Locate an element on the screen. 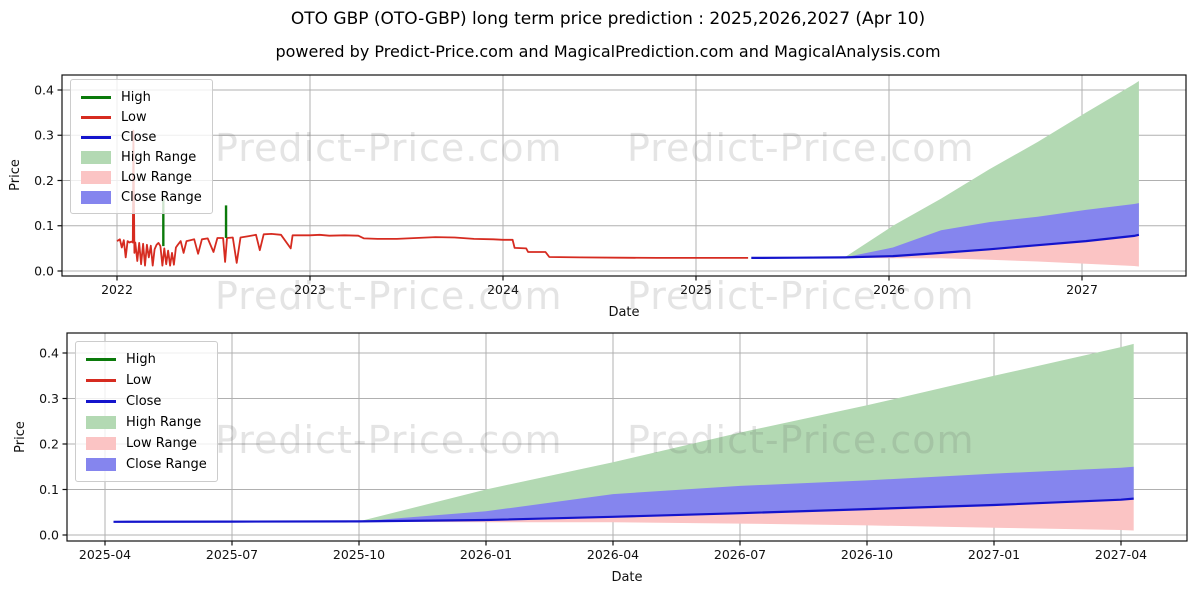 Image resolution: width=1200 pixels, height=600 pixels. top-x-axis-label: Date is located at coordinates (623, 312).